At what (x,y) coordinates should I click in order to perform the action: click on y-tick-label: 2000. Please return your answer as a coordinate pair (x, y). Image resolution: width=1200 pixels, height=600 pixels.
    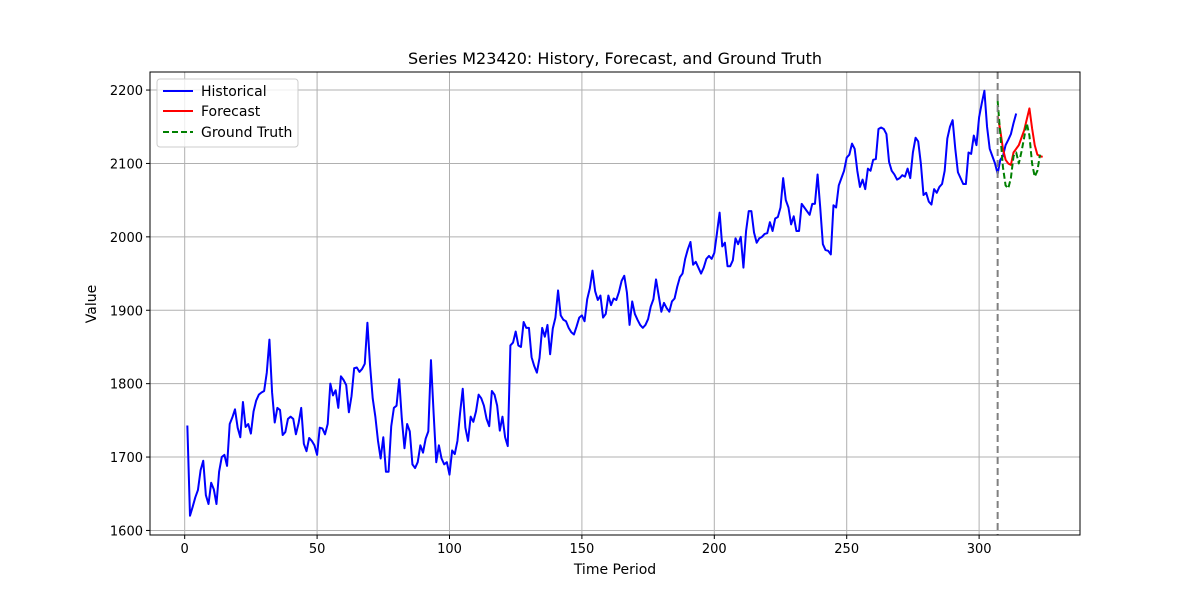
    Looking at the image, I should click on (126, 238).